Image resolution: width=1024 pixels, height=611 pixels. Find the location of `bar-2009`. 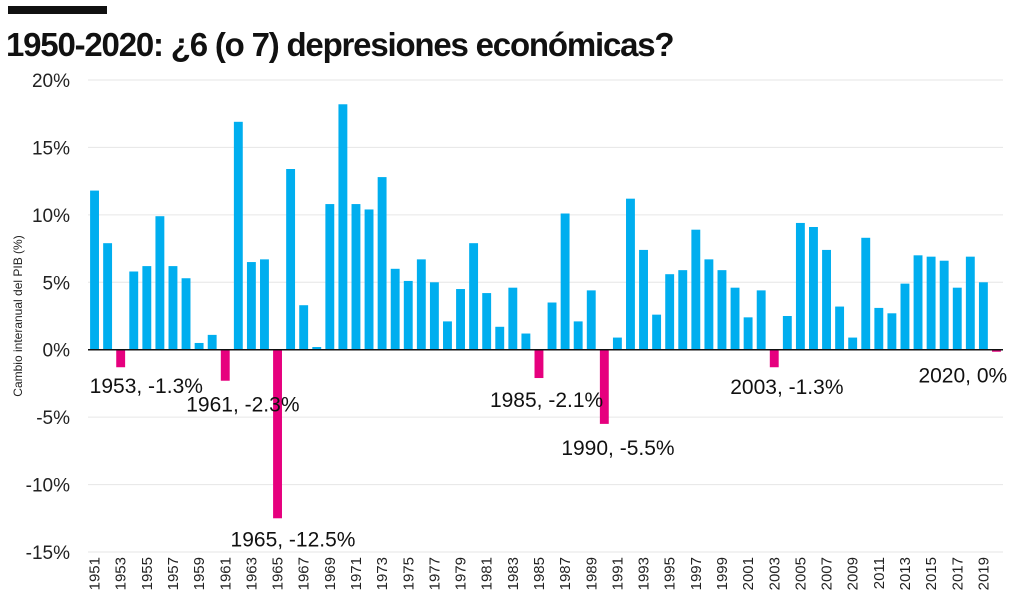

bar-2009 is located at coordinates (853, 343).